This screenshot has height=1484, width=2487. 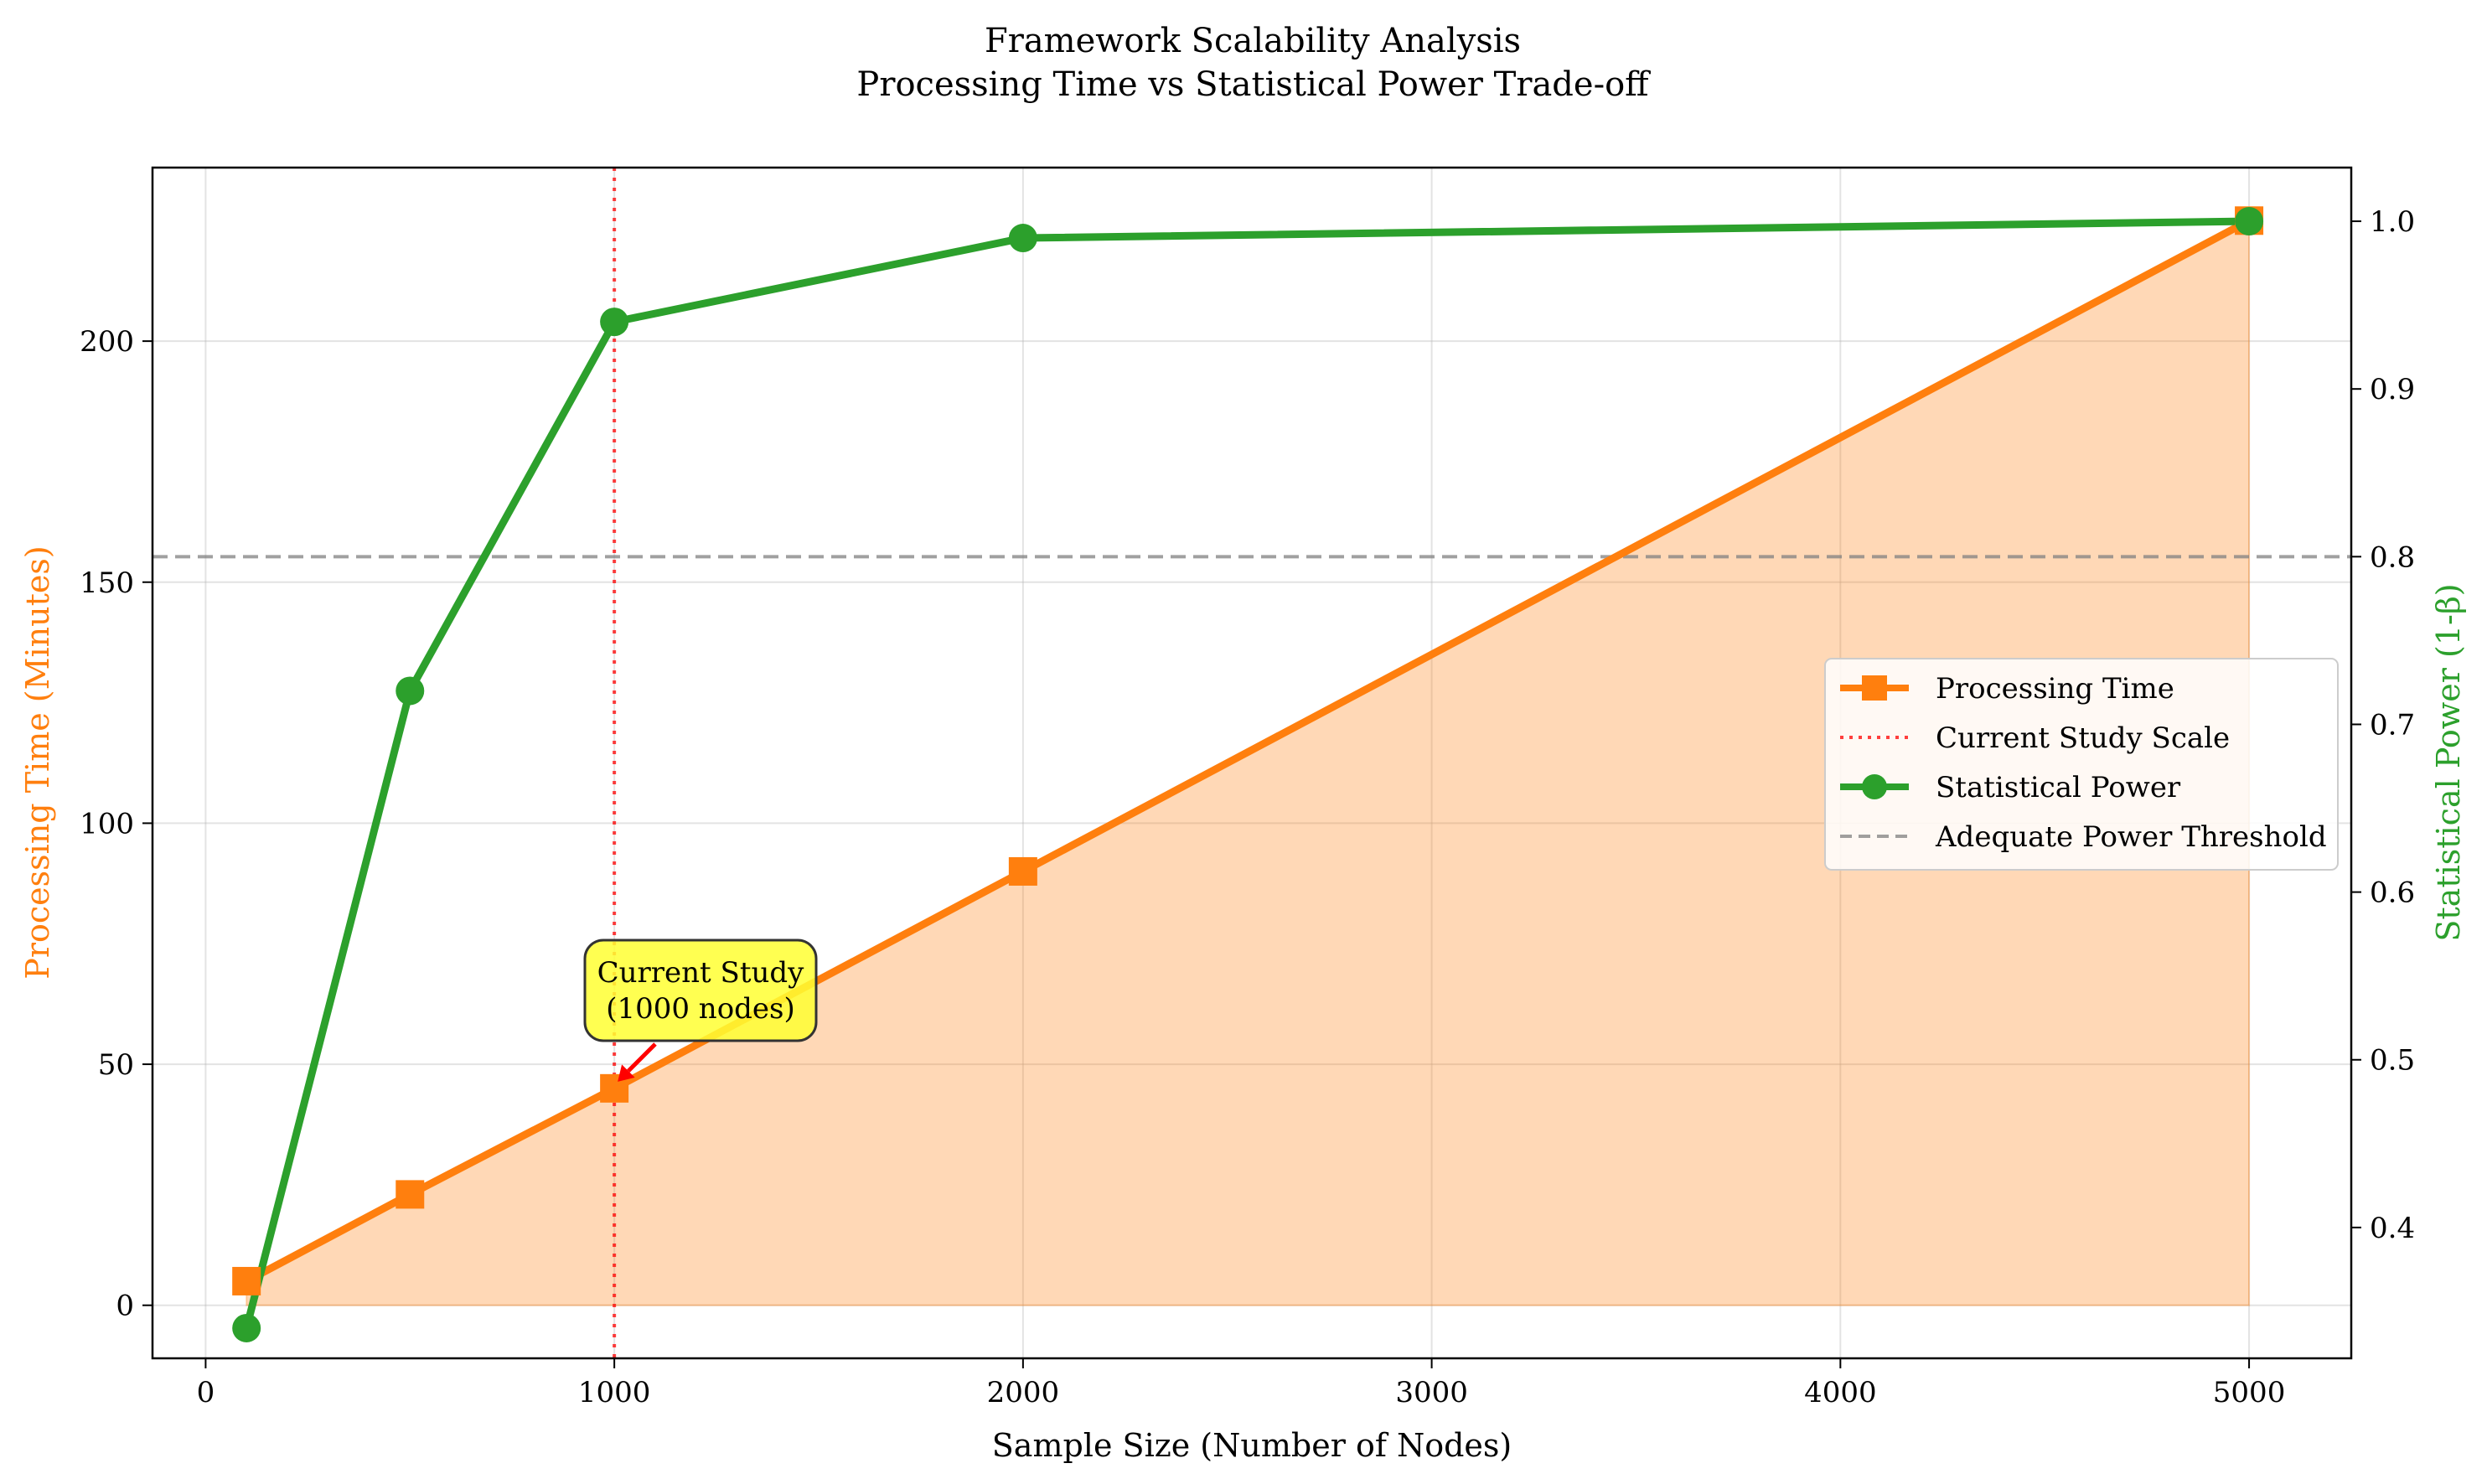 I want to click on x-axis-label: Sample Size (Number of Nodes), so click(x=1252, y=1445).